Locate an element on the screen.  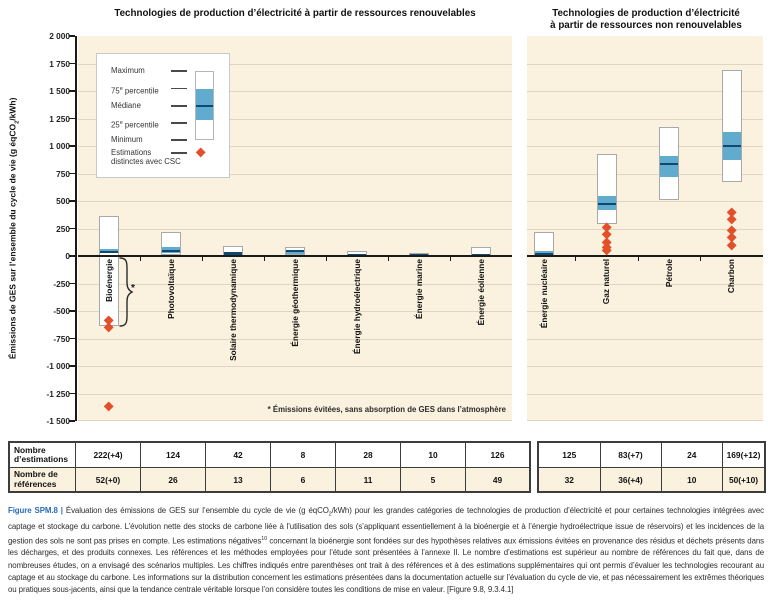
ccs-estimate-diamond is located at coordinates (109, 406).